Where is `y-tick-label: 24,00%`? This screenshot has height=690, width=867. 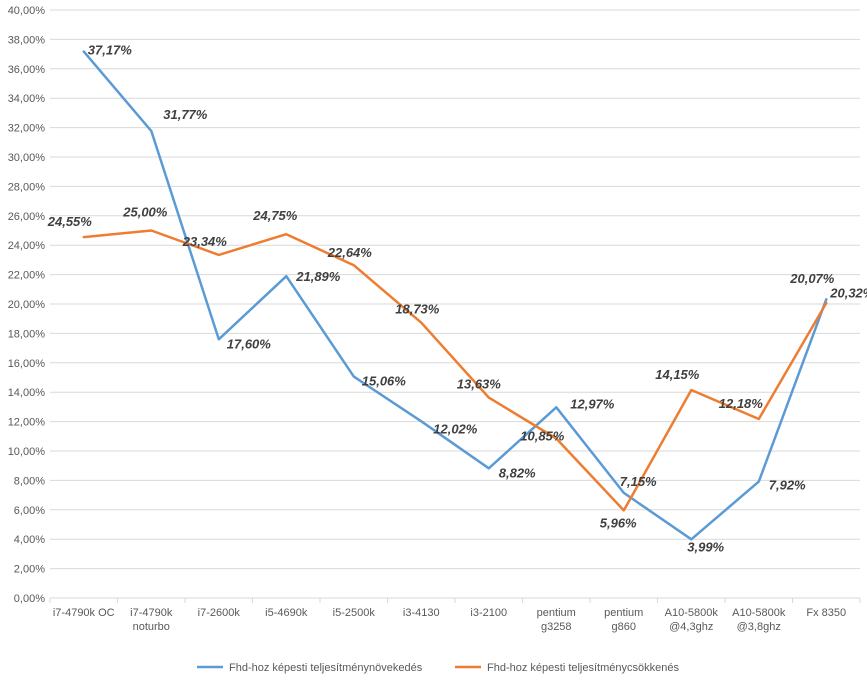 y-tick-label: 24,00% is located at coordinates (27, 246).